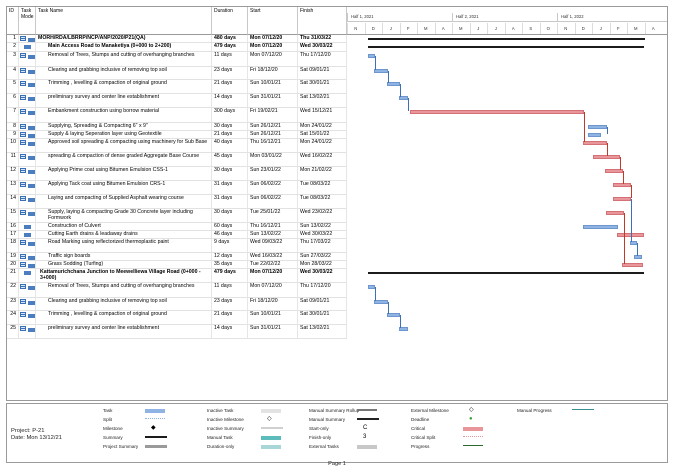  I want to click on task-start-cell: Sun 06/02/22, so click(273, 187).